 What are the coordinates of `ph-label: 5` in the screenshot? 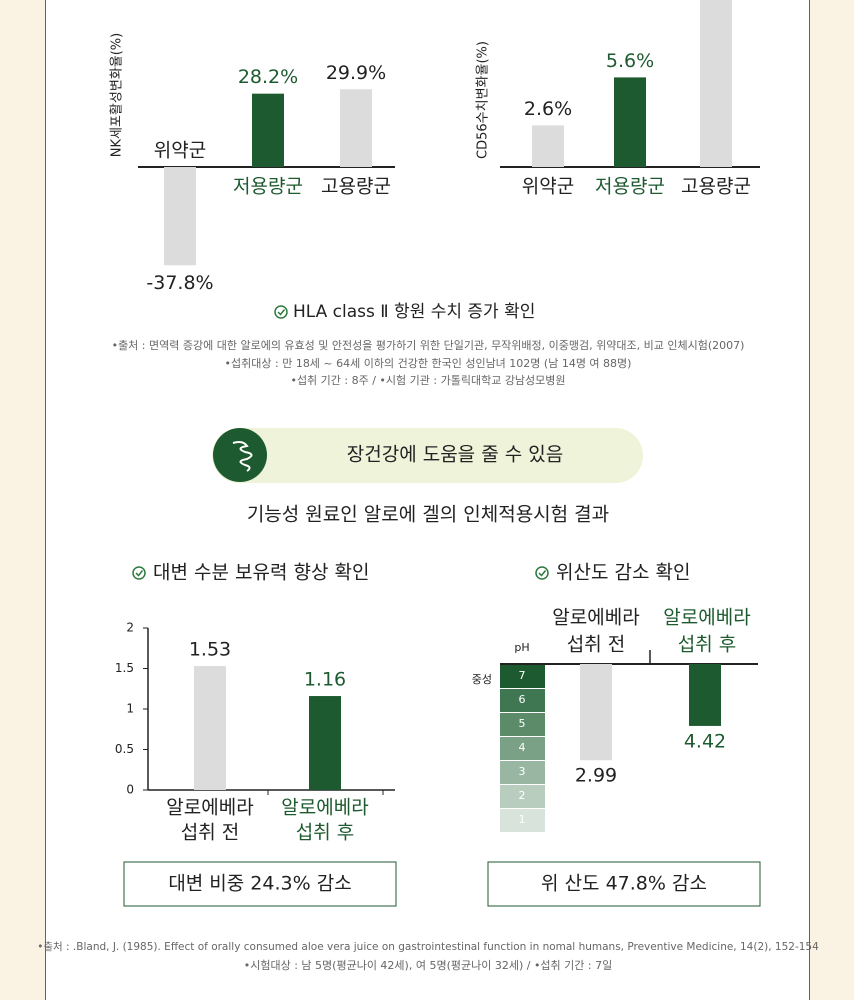 It's located at (522, 723).